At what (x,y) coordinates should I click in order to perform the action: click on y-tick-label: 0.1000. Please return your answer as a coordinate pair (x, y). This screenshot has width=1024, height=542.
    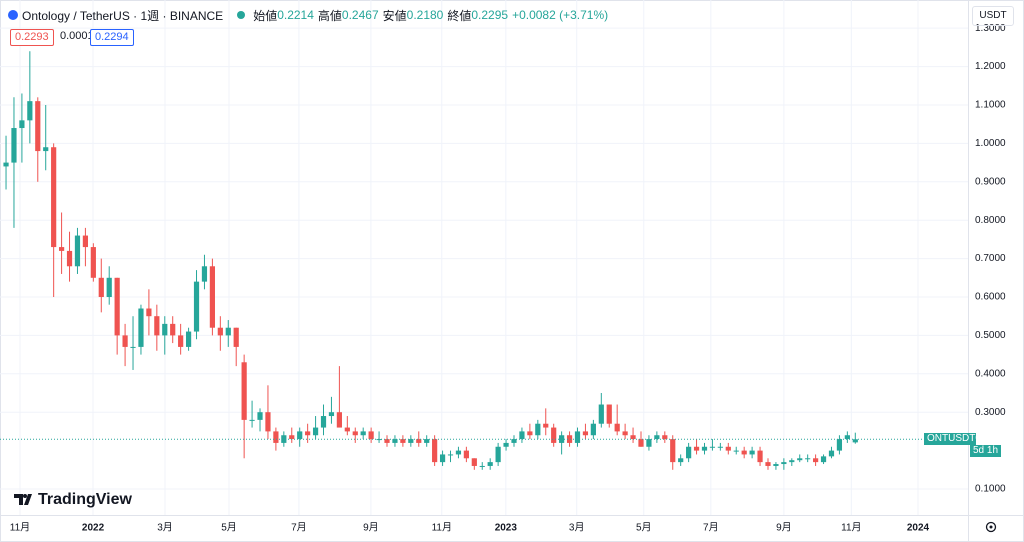
    Looking at the image, I should click on (990, 489).